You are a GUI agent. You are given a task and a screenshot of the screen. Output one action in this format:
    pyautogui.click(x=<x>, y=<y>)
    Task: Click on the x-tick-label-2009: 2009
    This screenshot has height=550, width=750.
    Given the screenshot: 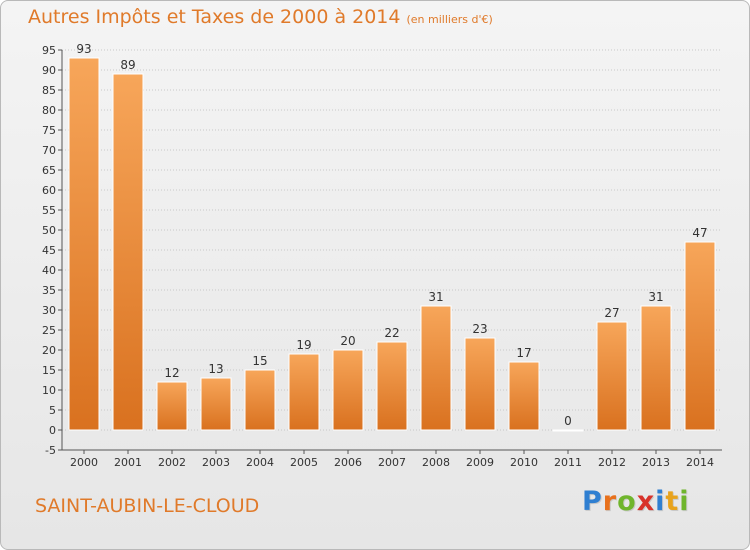 What is the action you would take?
    pyautogui.click(x=480, y=462)
    